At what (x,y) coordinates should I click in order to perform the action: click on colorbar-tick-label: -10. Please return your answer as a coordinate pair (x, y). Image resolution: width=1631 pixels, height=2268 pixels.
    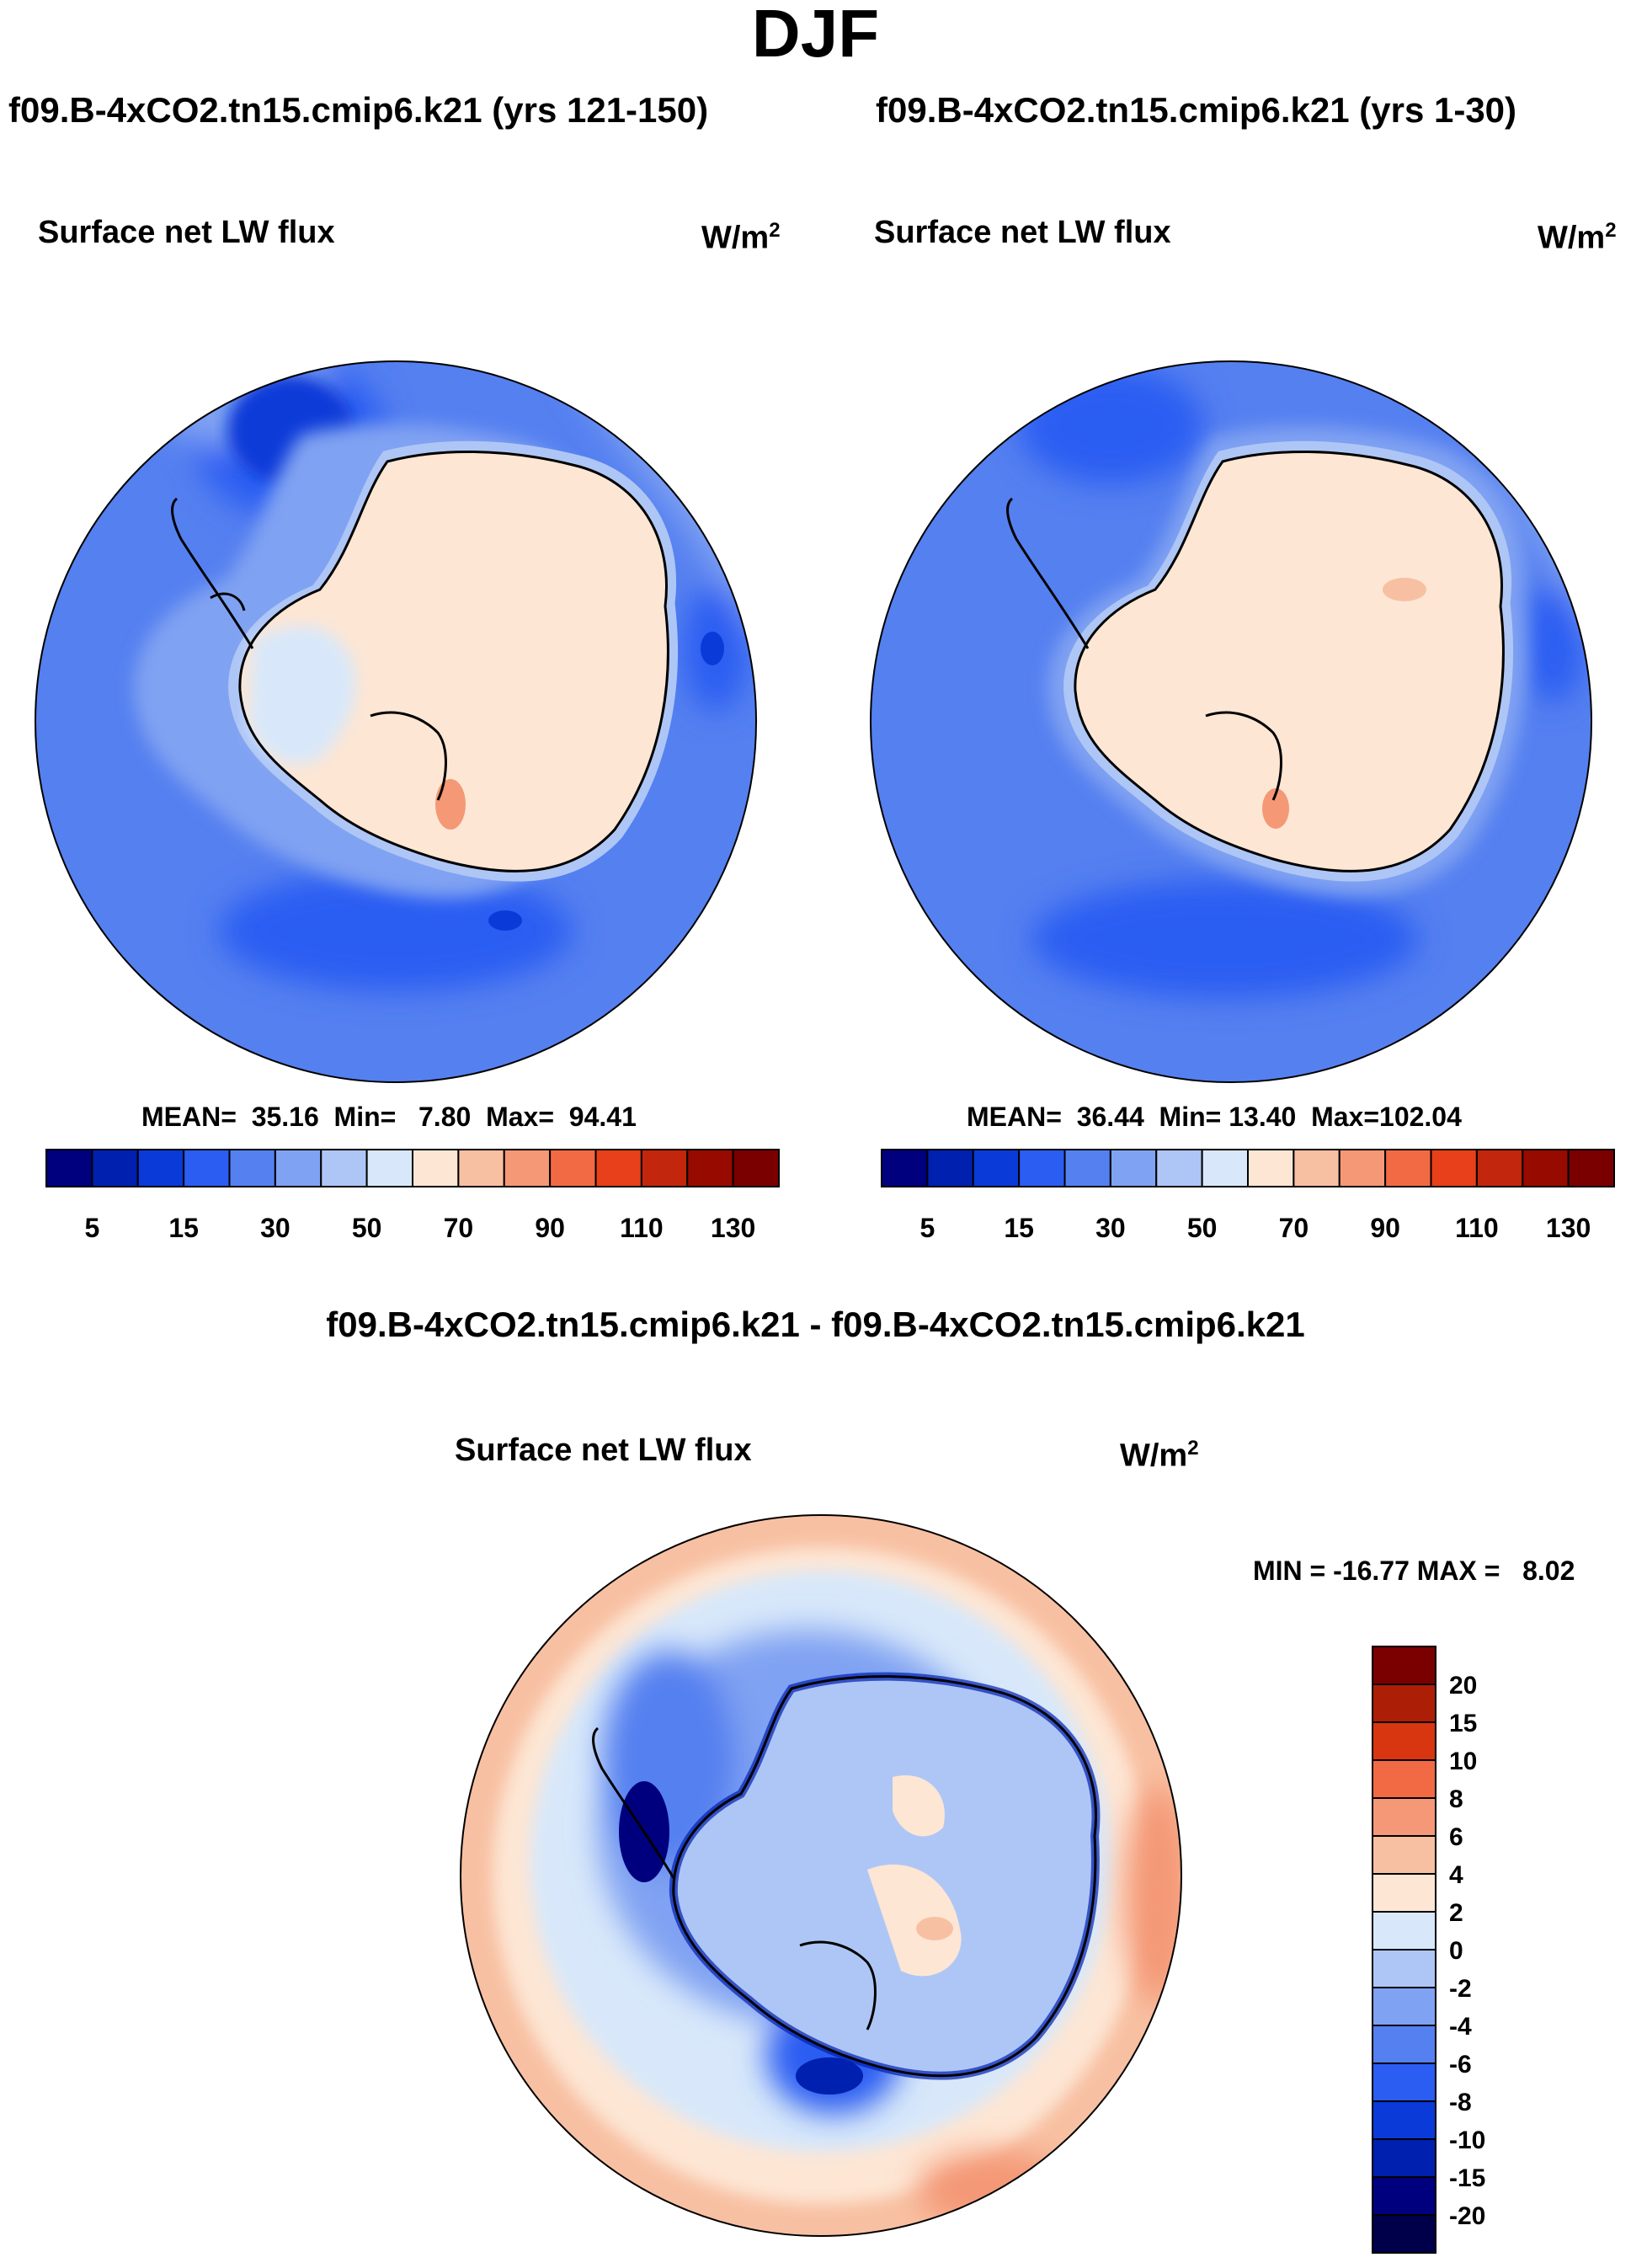
    Looking at the image, I should click on (1467, 2140).